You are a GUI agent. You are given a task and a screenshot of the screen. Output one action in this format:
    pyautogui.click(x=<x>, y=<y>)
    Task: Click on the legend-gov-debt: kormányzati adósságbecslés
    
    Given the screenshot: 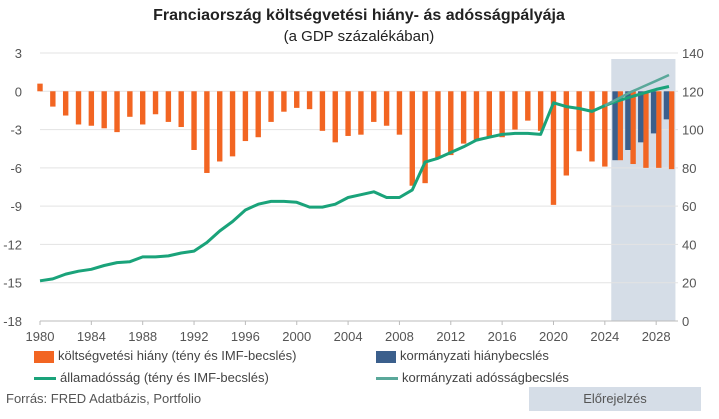 What is the action you would take?
    pyautogui.click(x=472, y=377)
    